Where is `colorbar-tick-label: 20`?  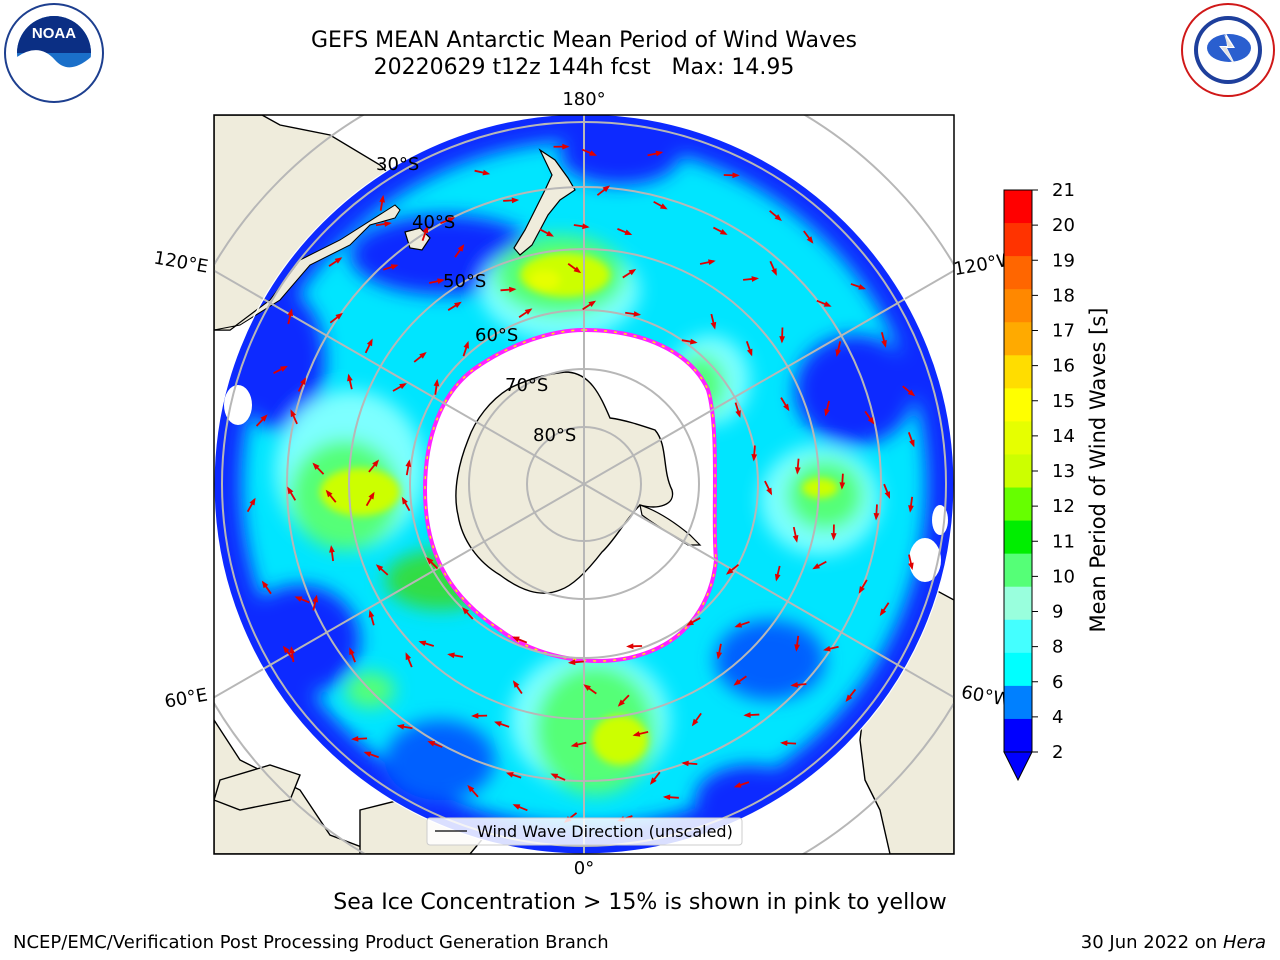
colorbar-tick-label: 20 is located at coordinates (1063, 225).